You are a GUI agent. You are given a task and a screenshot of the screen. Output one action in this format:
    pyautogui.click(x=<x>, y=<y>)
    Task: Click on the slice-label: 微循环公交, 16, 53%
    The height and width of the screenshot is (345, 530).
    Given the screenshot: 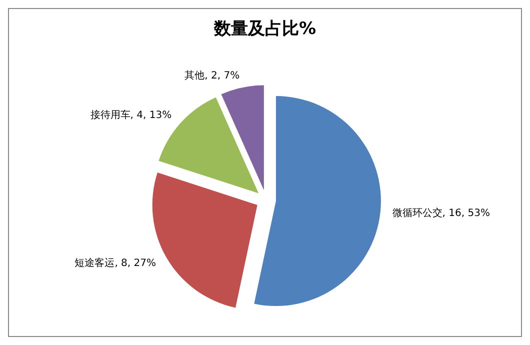 What is the action you would take?
    pyautogui.click(x=441, y=213)
    